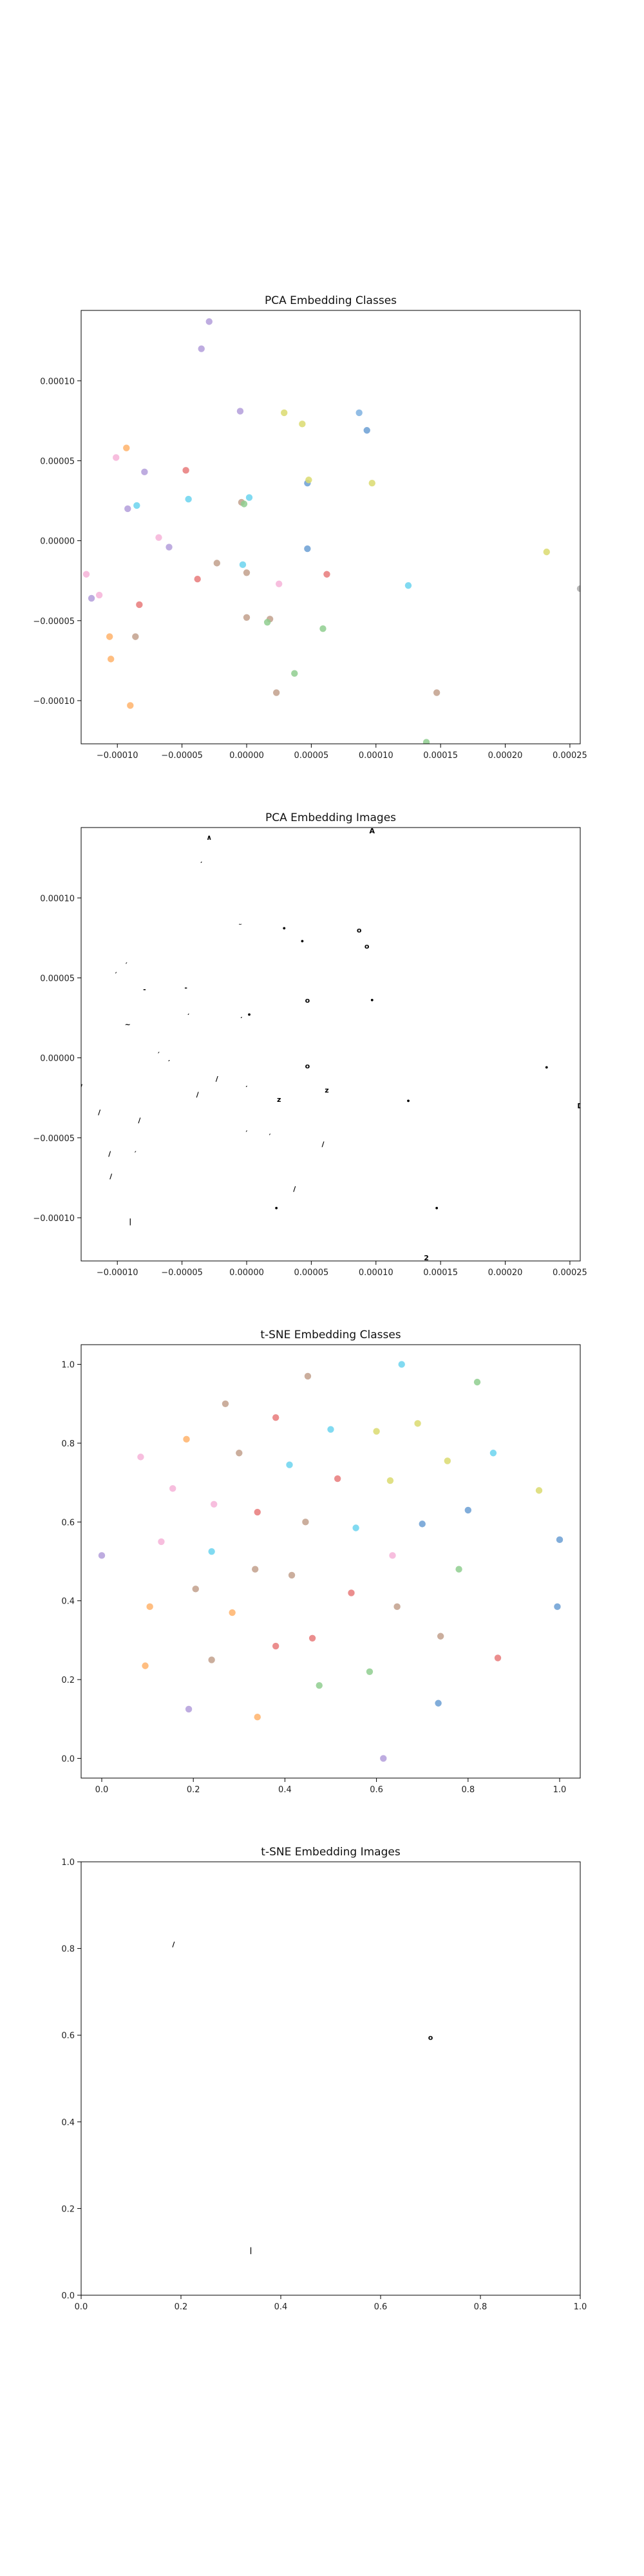 The image size is (644, 2576). I want to click on y-tick-label: 0.8, so click(68, 1950).